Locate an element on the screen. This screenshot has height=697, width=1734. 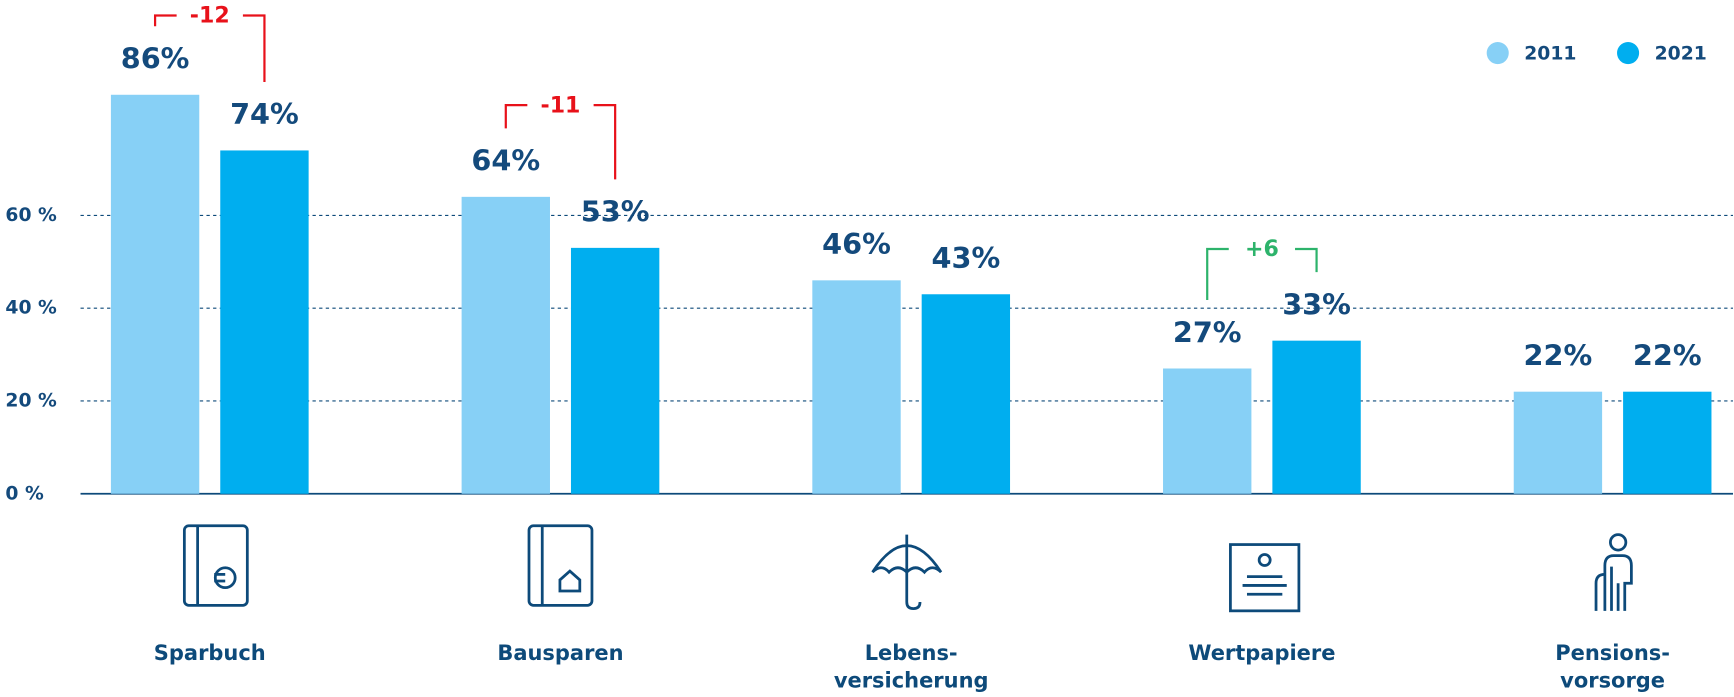
value-label: 27% is located at coordinates (1207, 332).